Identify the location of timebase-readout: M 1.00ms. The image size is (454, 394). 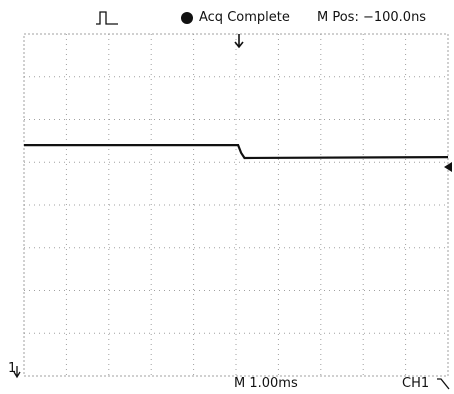
(266, 383).